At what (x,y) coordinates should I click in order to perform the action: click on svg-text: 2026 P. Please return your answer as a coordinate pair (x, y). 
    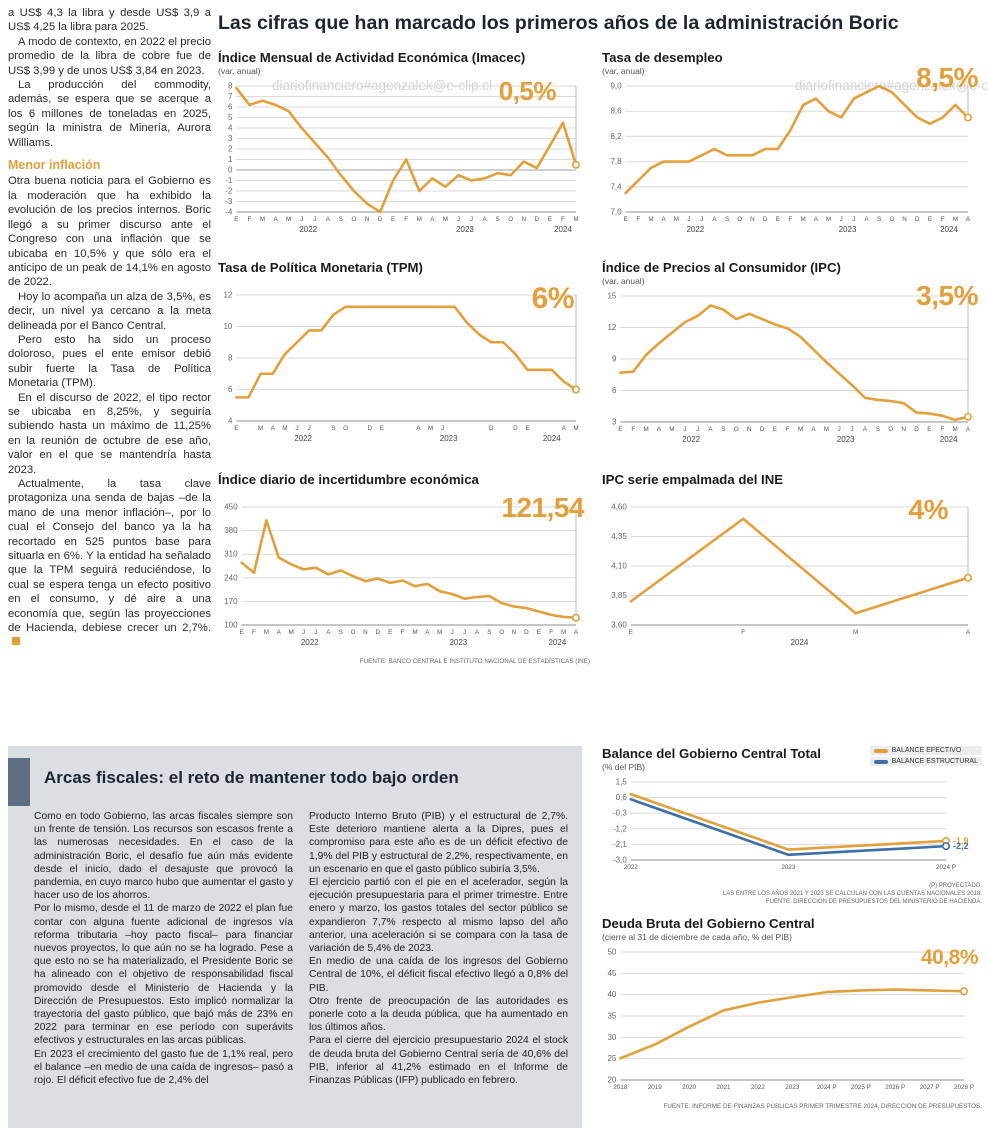
    Looking at the image, I should click on (895, 1087).